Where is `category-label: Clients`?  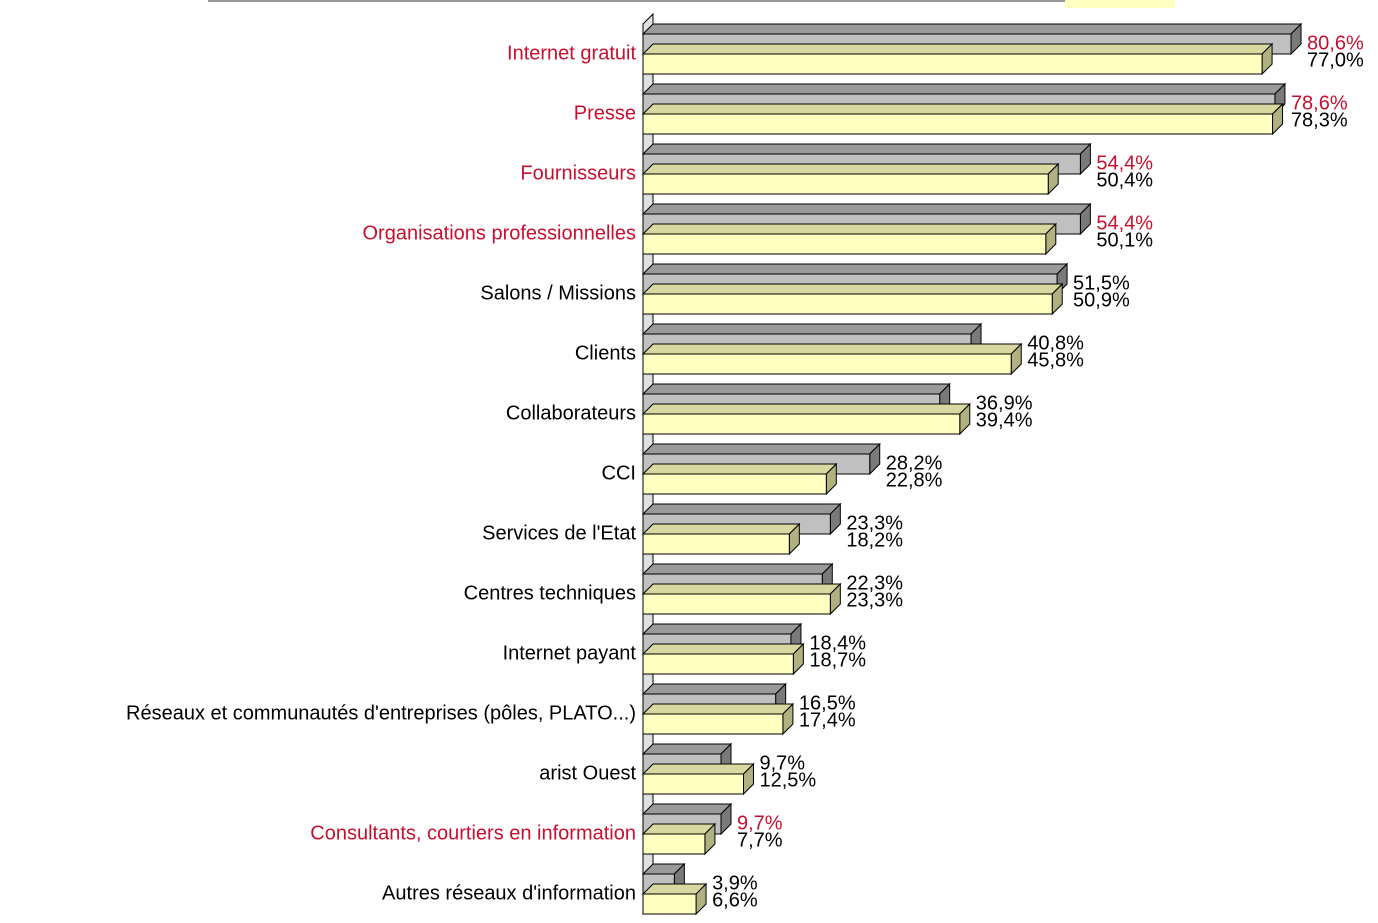
category-label: Clients is located at coordinates (605, 353).